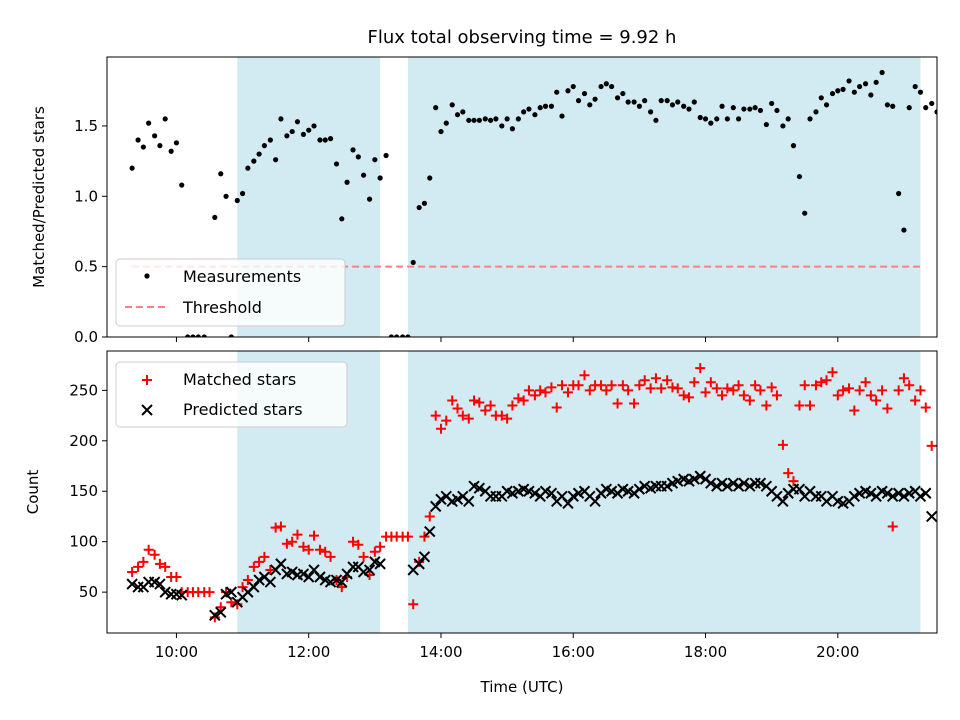  I want to click on legend-marker-measurements, so click(147, 276).